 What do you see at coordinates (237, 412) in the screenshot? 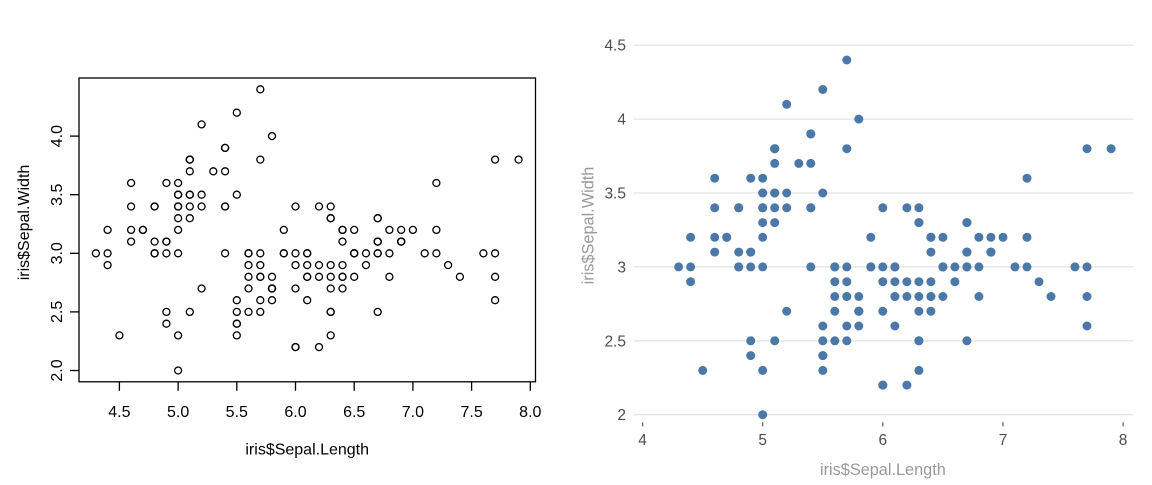
I see `svg-text: 5.5` at bounding box center [237, 412].